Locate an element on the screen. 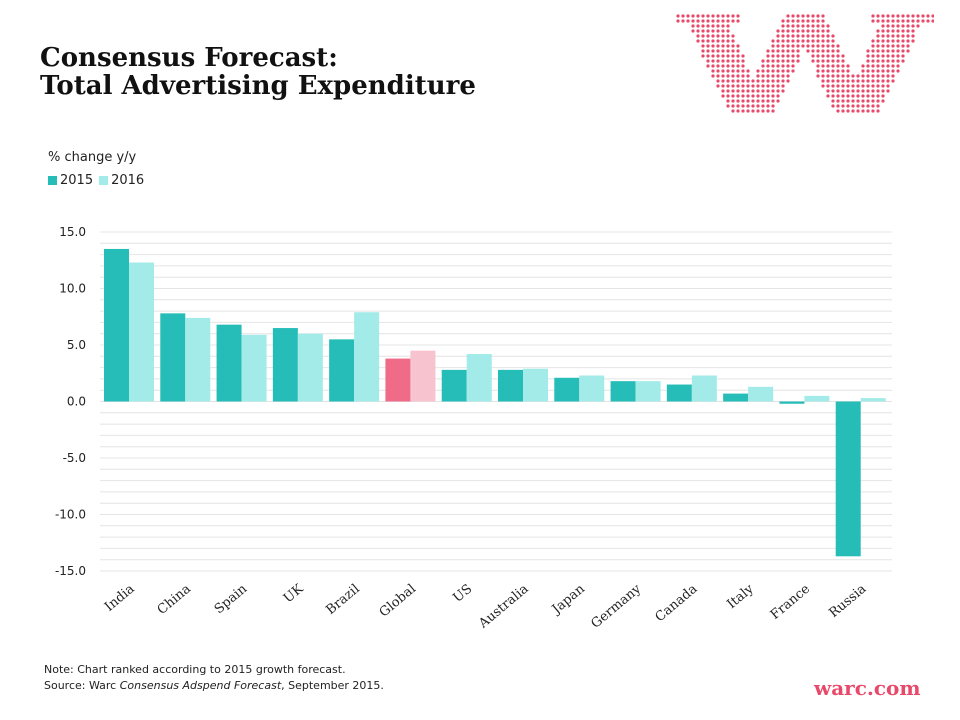  chart-legend: 2015 2016 is located at coordinates (99, 180).